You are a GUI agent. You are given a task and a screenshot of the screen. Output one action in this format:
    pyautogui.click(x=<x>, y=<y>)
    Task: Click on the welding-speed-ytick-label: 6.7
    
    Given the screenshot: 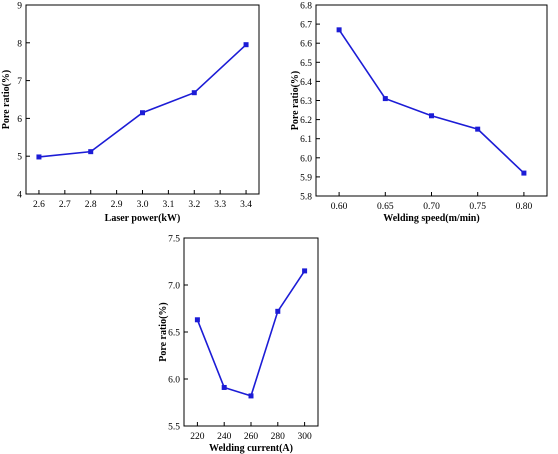 What is the action you would take?
    pyautogui.click(x=306, y=26)
    